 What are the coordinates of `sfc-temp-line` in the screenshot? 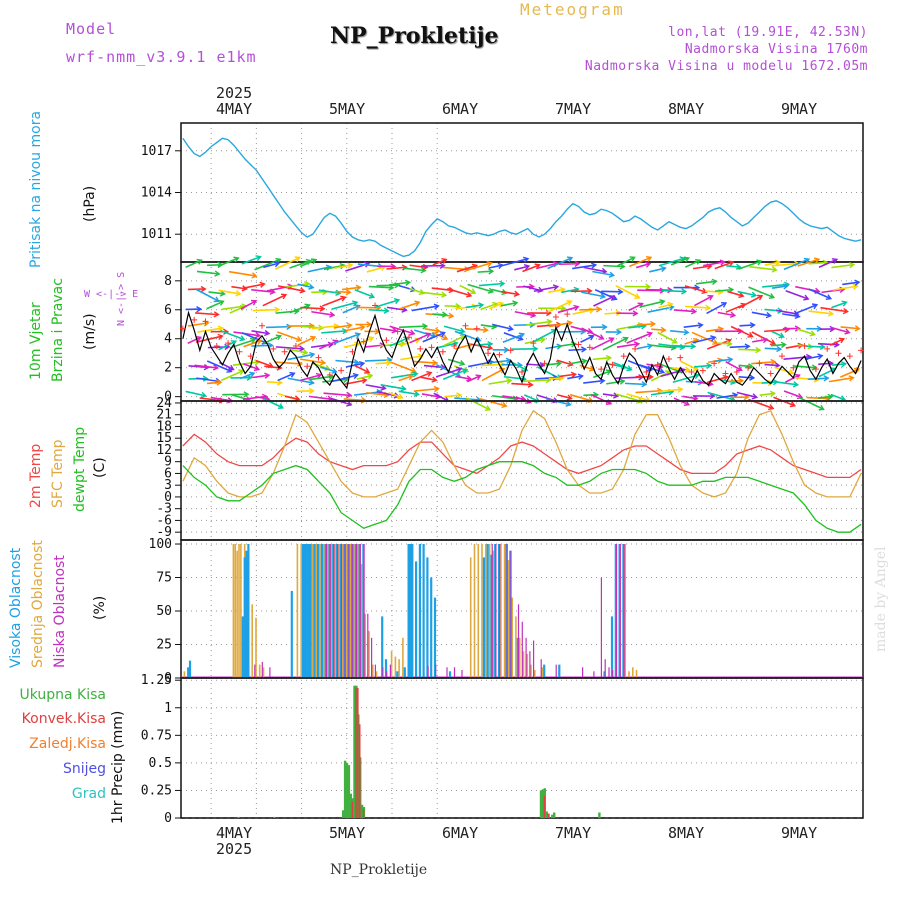 It's located at (522, 453).